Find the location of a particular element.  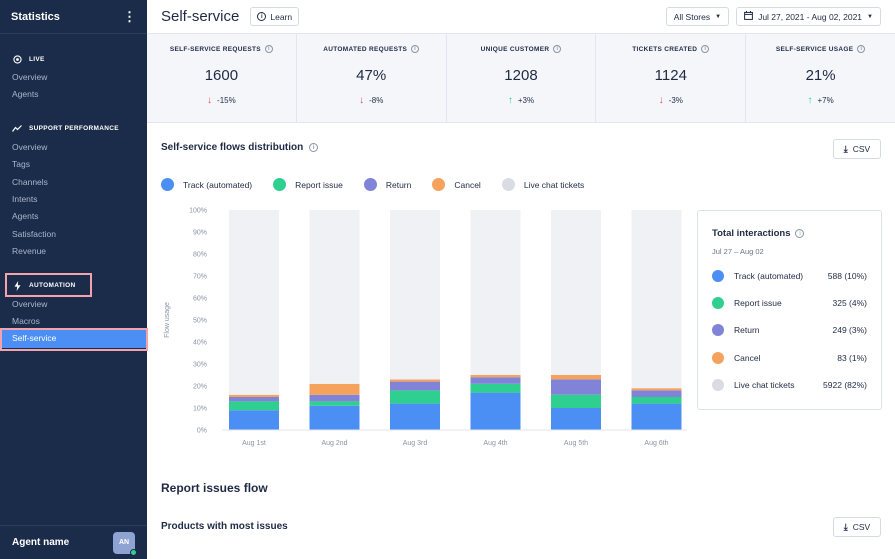

products-with-most-issues-title: Products with most issues is located at coordinates (224, 526).